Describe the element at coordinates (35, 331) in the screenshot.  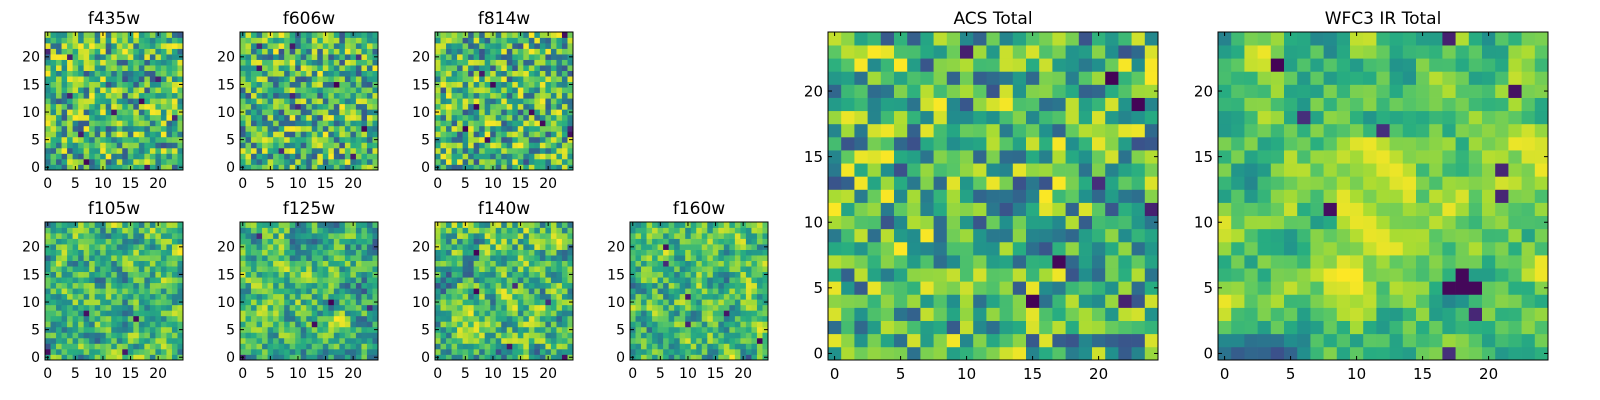
I see `y-tick-label: 5` at that location.